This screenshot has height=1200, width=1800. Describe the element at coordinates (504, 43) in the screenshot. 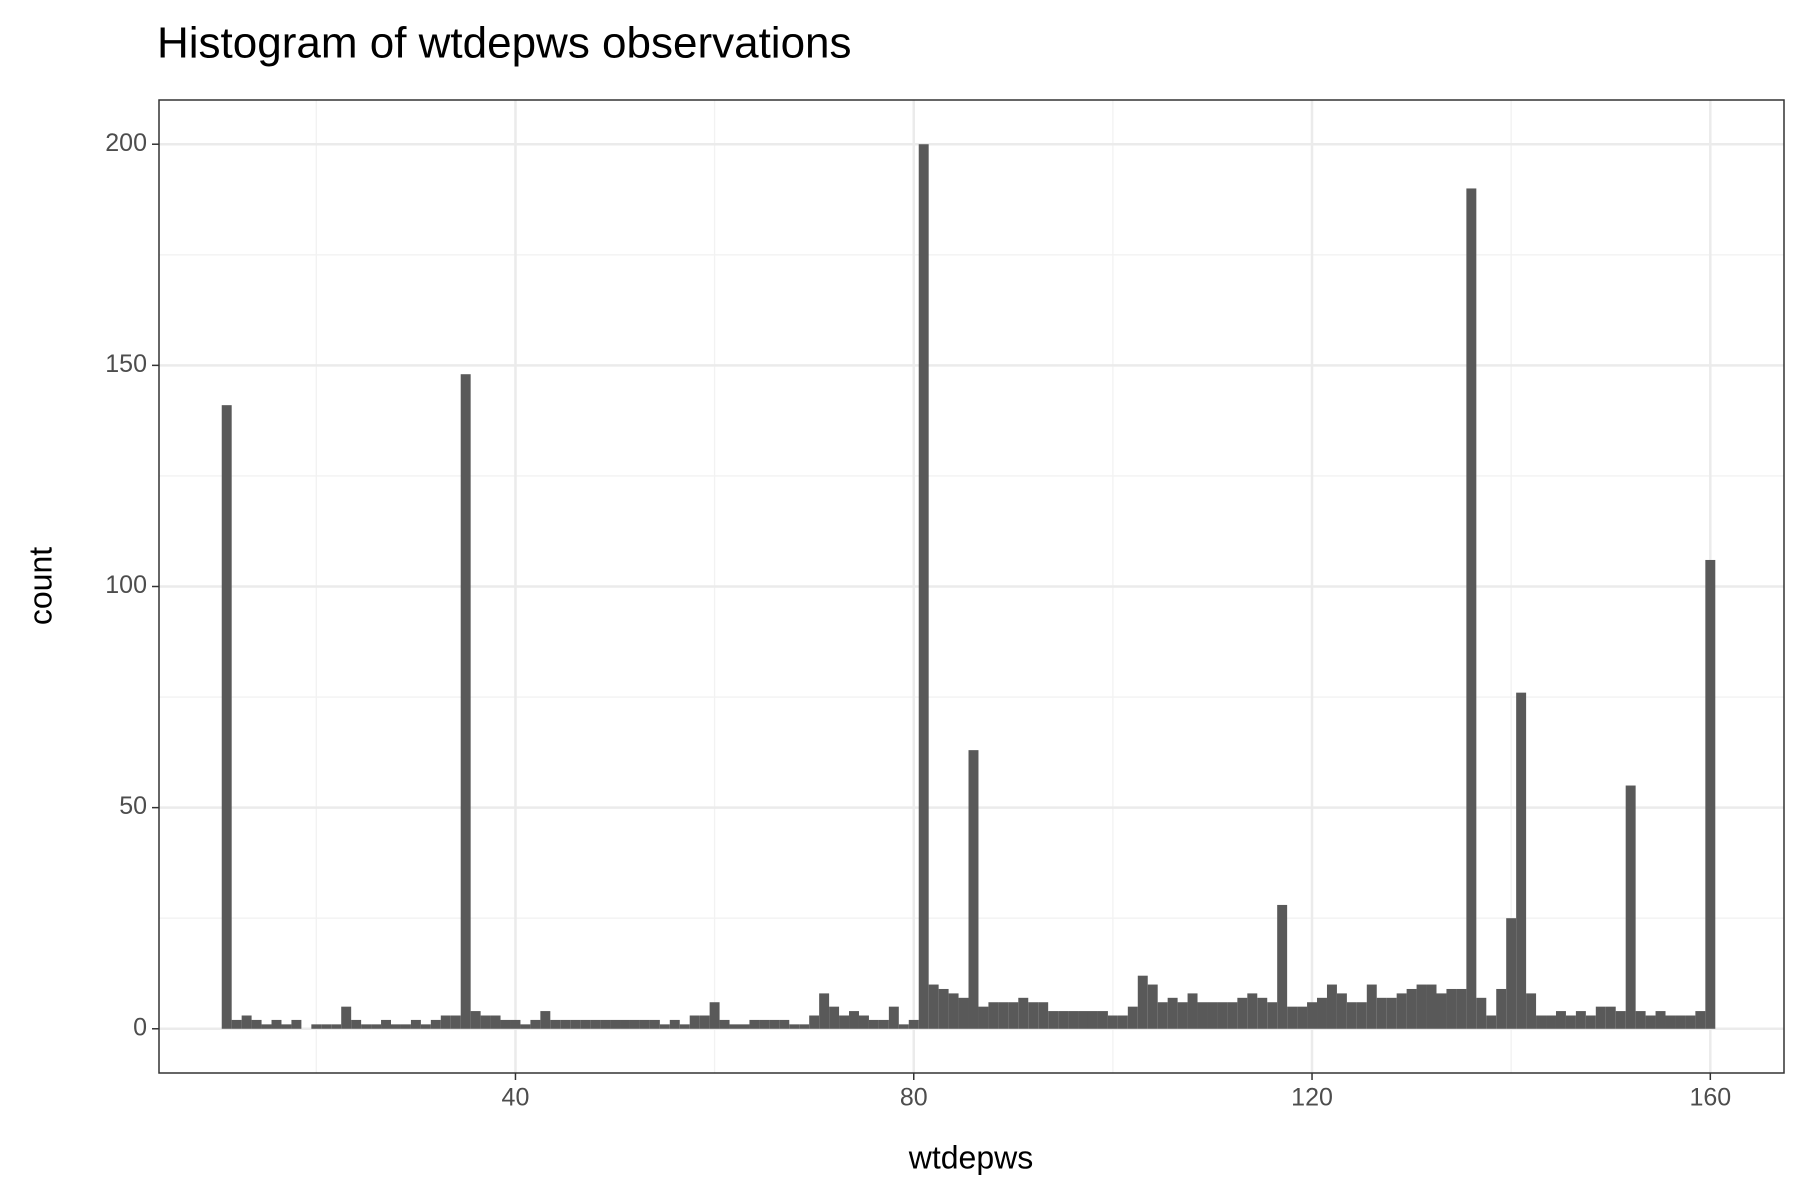

I see `chart-title: Histogram of wtdepws observations` at that location.